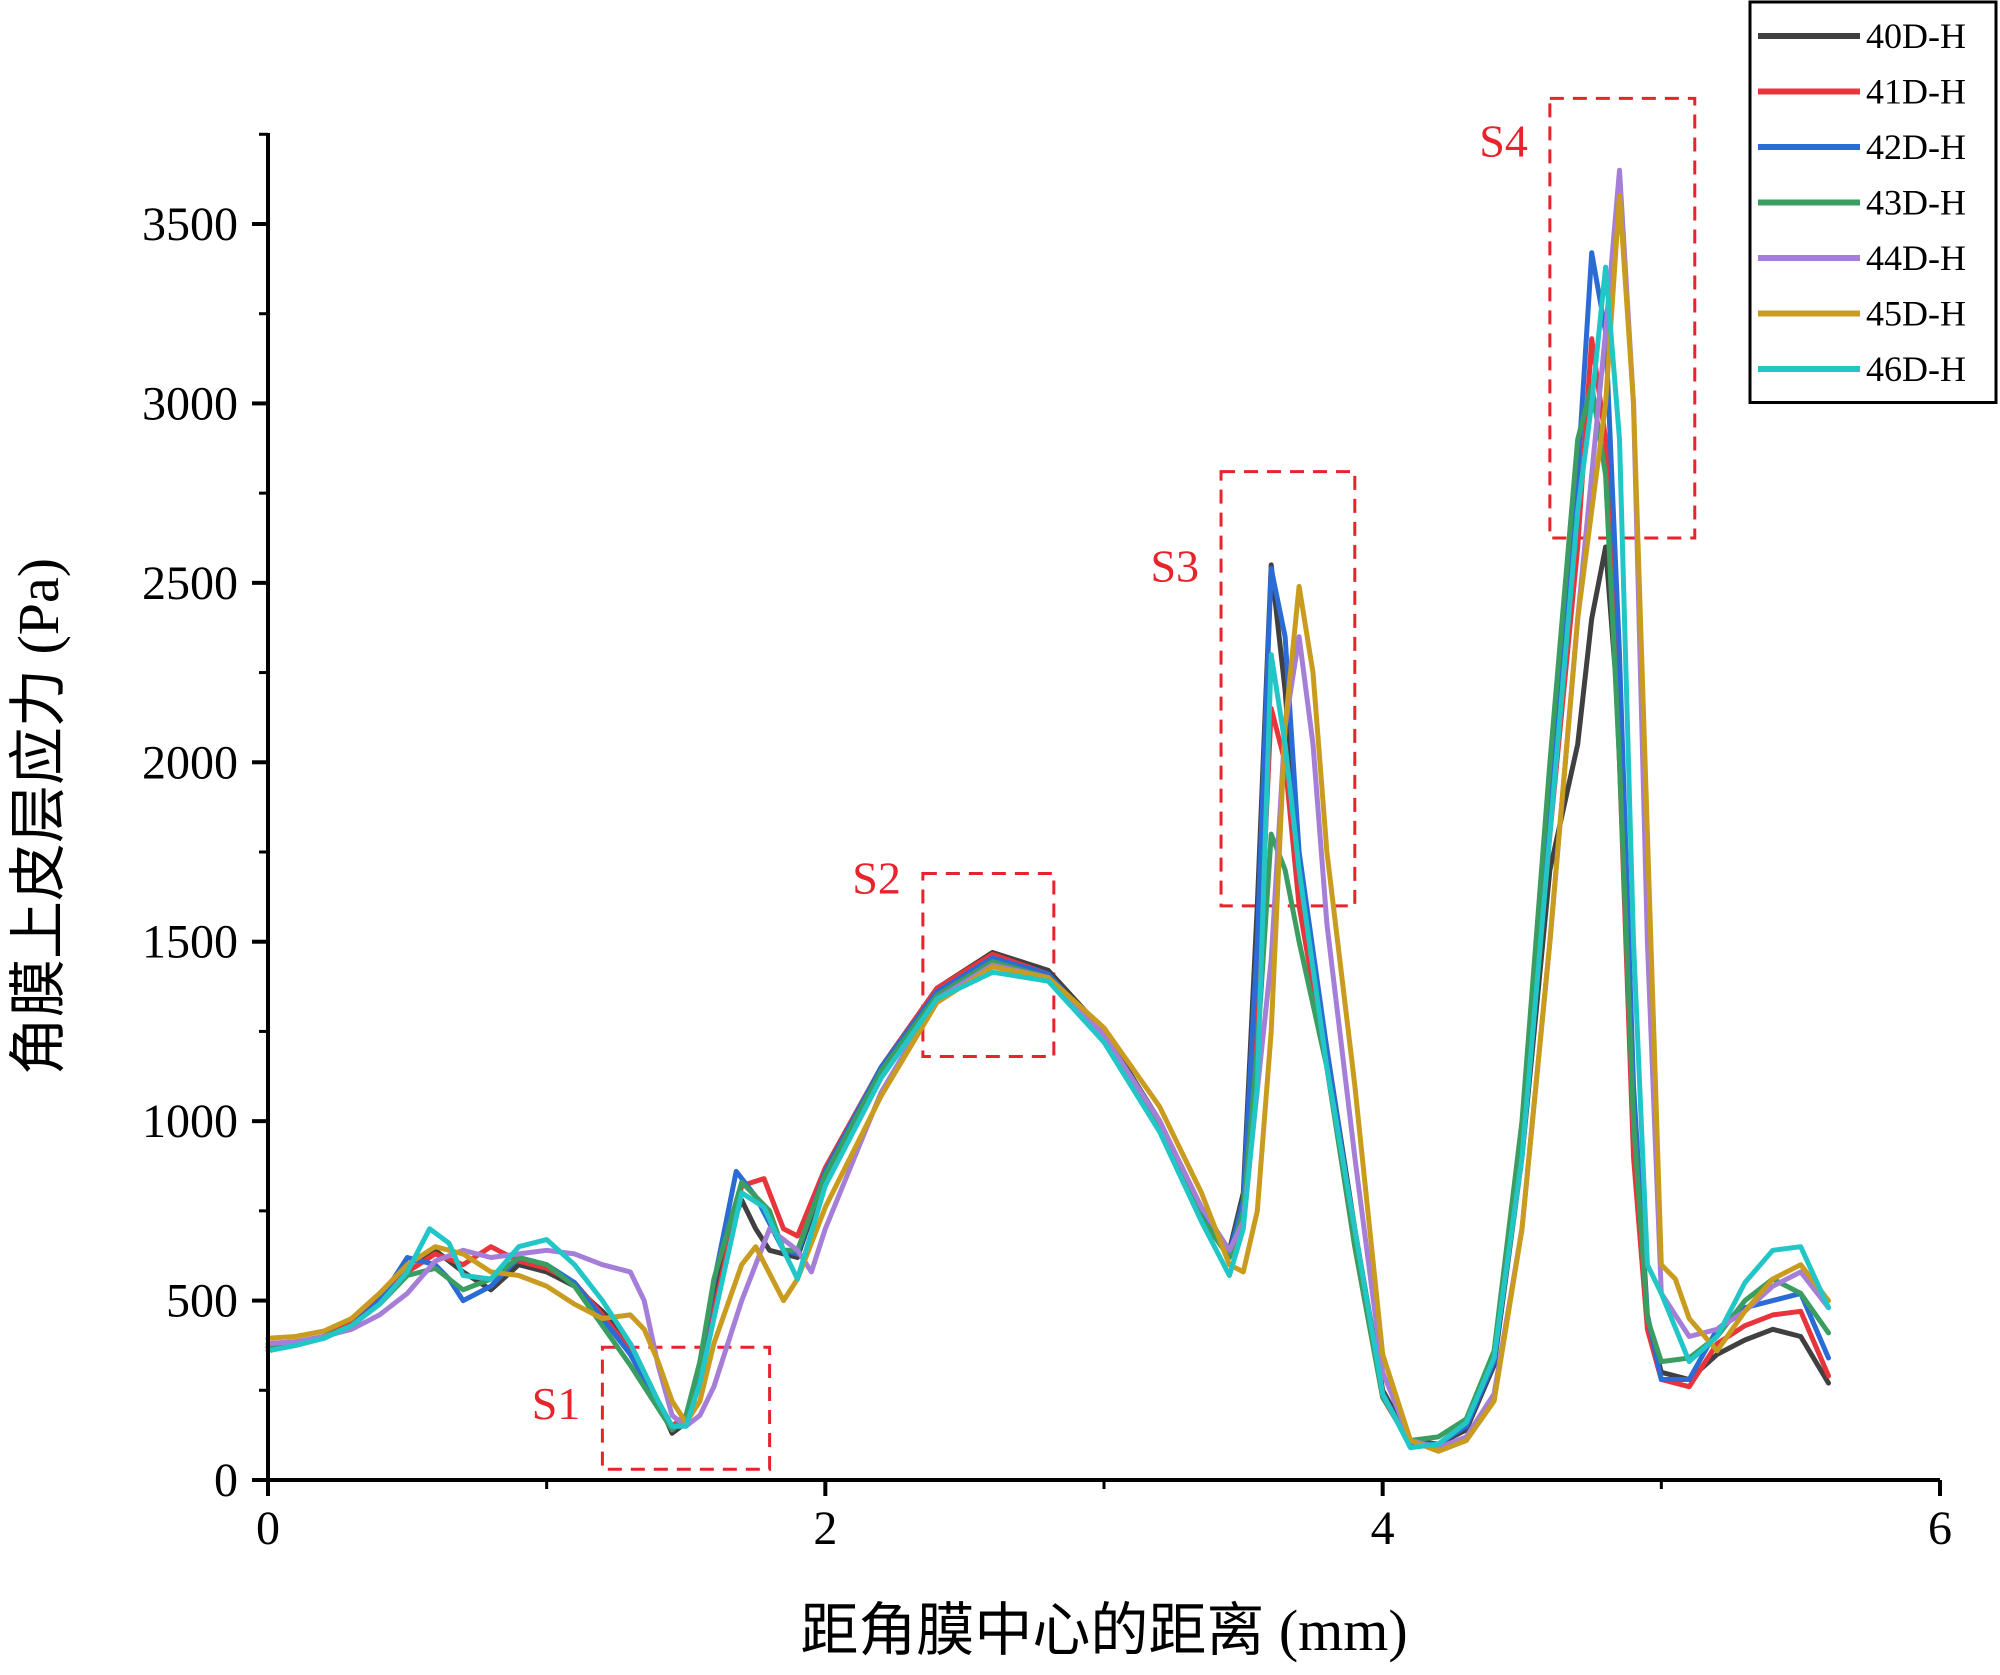 Image resolution: width=2000 pixels, height=1675 pixels. What do you see at coordinates (268, 1528) in the screenshot?
I see `x-tick-label: 0` at bounding box center [268, 1528].